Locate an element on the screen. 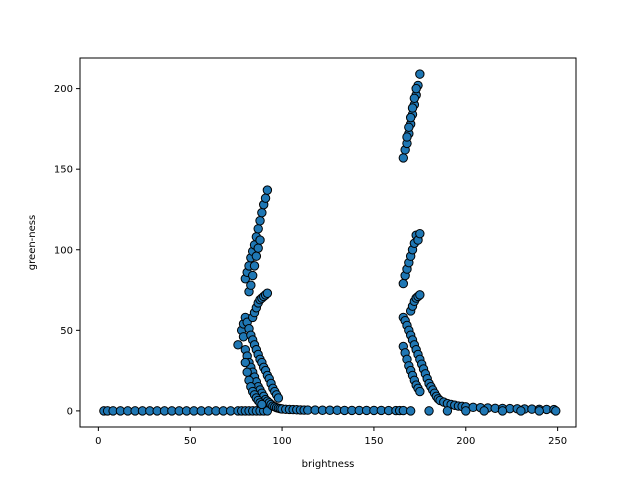  x-tick-label: 150 is located at coordinates (373, 441).